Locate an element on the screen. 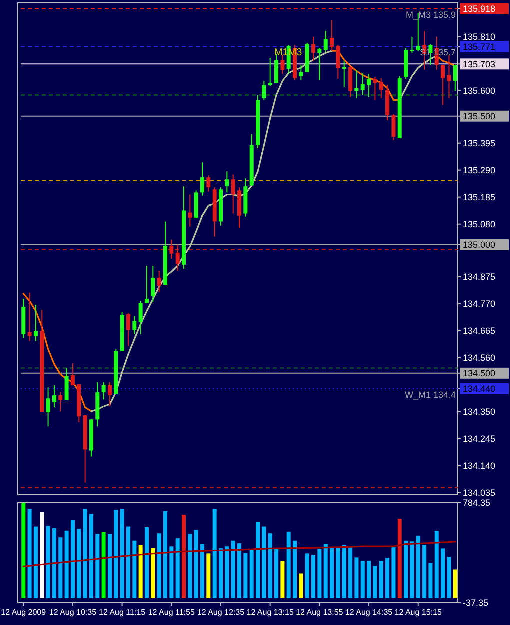  x-tick-label: 12 Aug 10:35 is located at coordinates (73, 612).